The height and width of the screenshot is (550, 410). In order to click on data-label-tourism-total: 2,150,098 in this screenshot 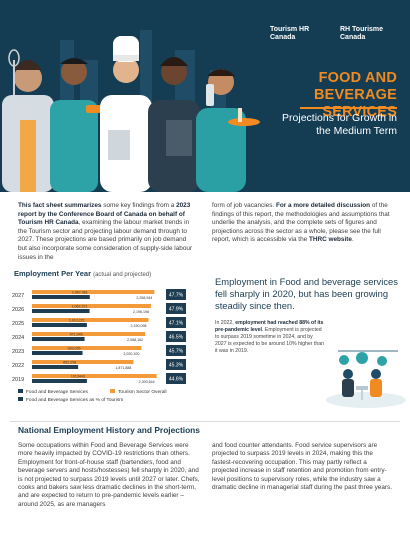, I will do `click(138, 326)`.